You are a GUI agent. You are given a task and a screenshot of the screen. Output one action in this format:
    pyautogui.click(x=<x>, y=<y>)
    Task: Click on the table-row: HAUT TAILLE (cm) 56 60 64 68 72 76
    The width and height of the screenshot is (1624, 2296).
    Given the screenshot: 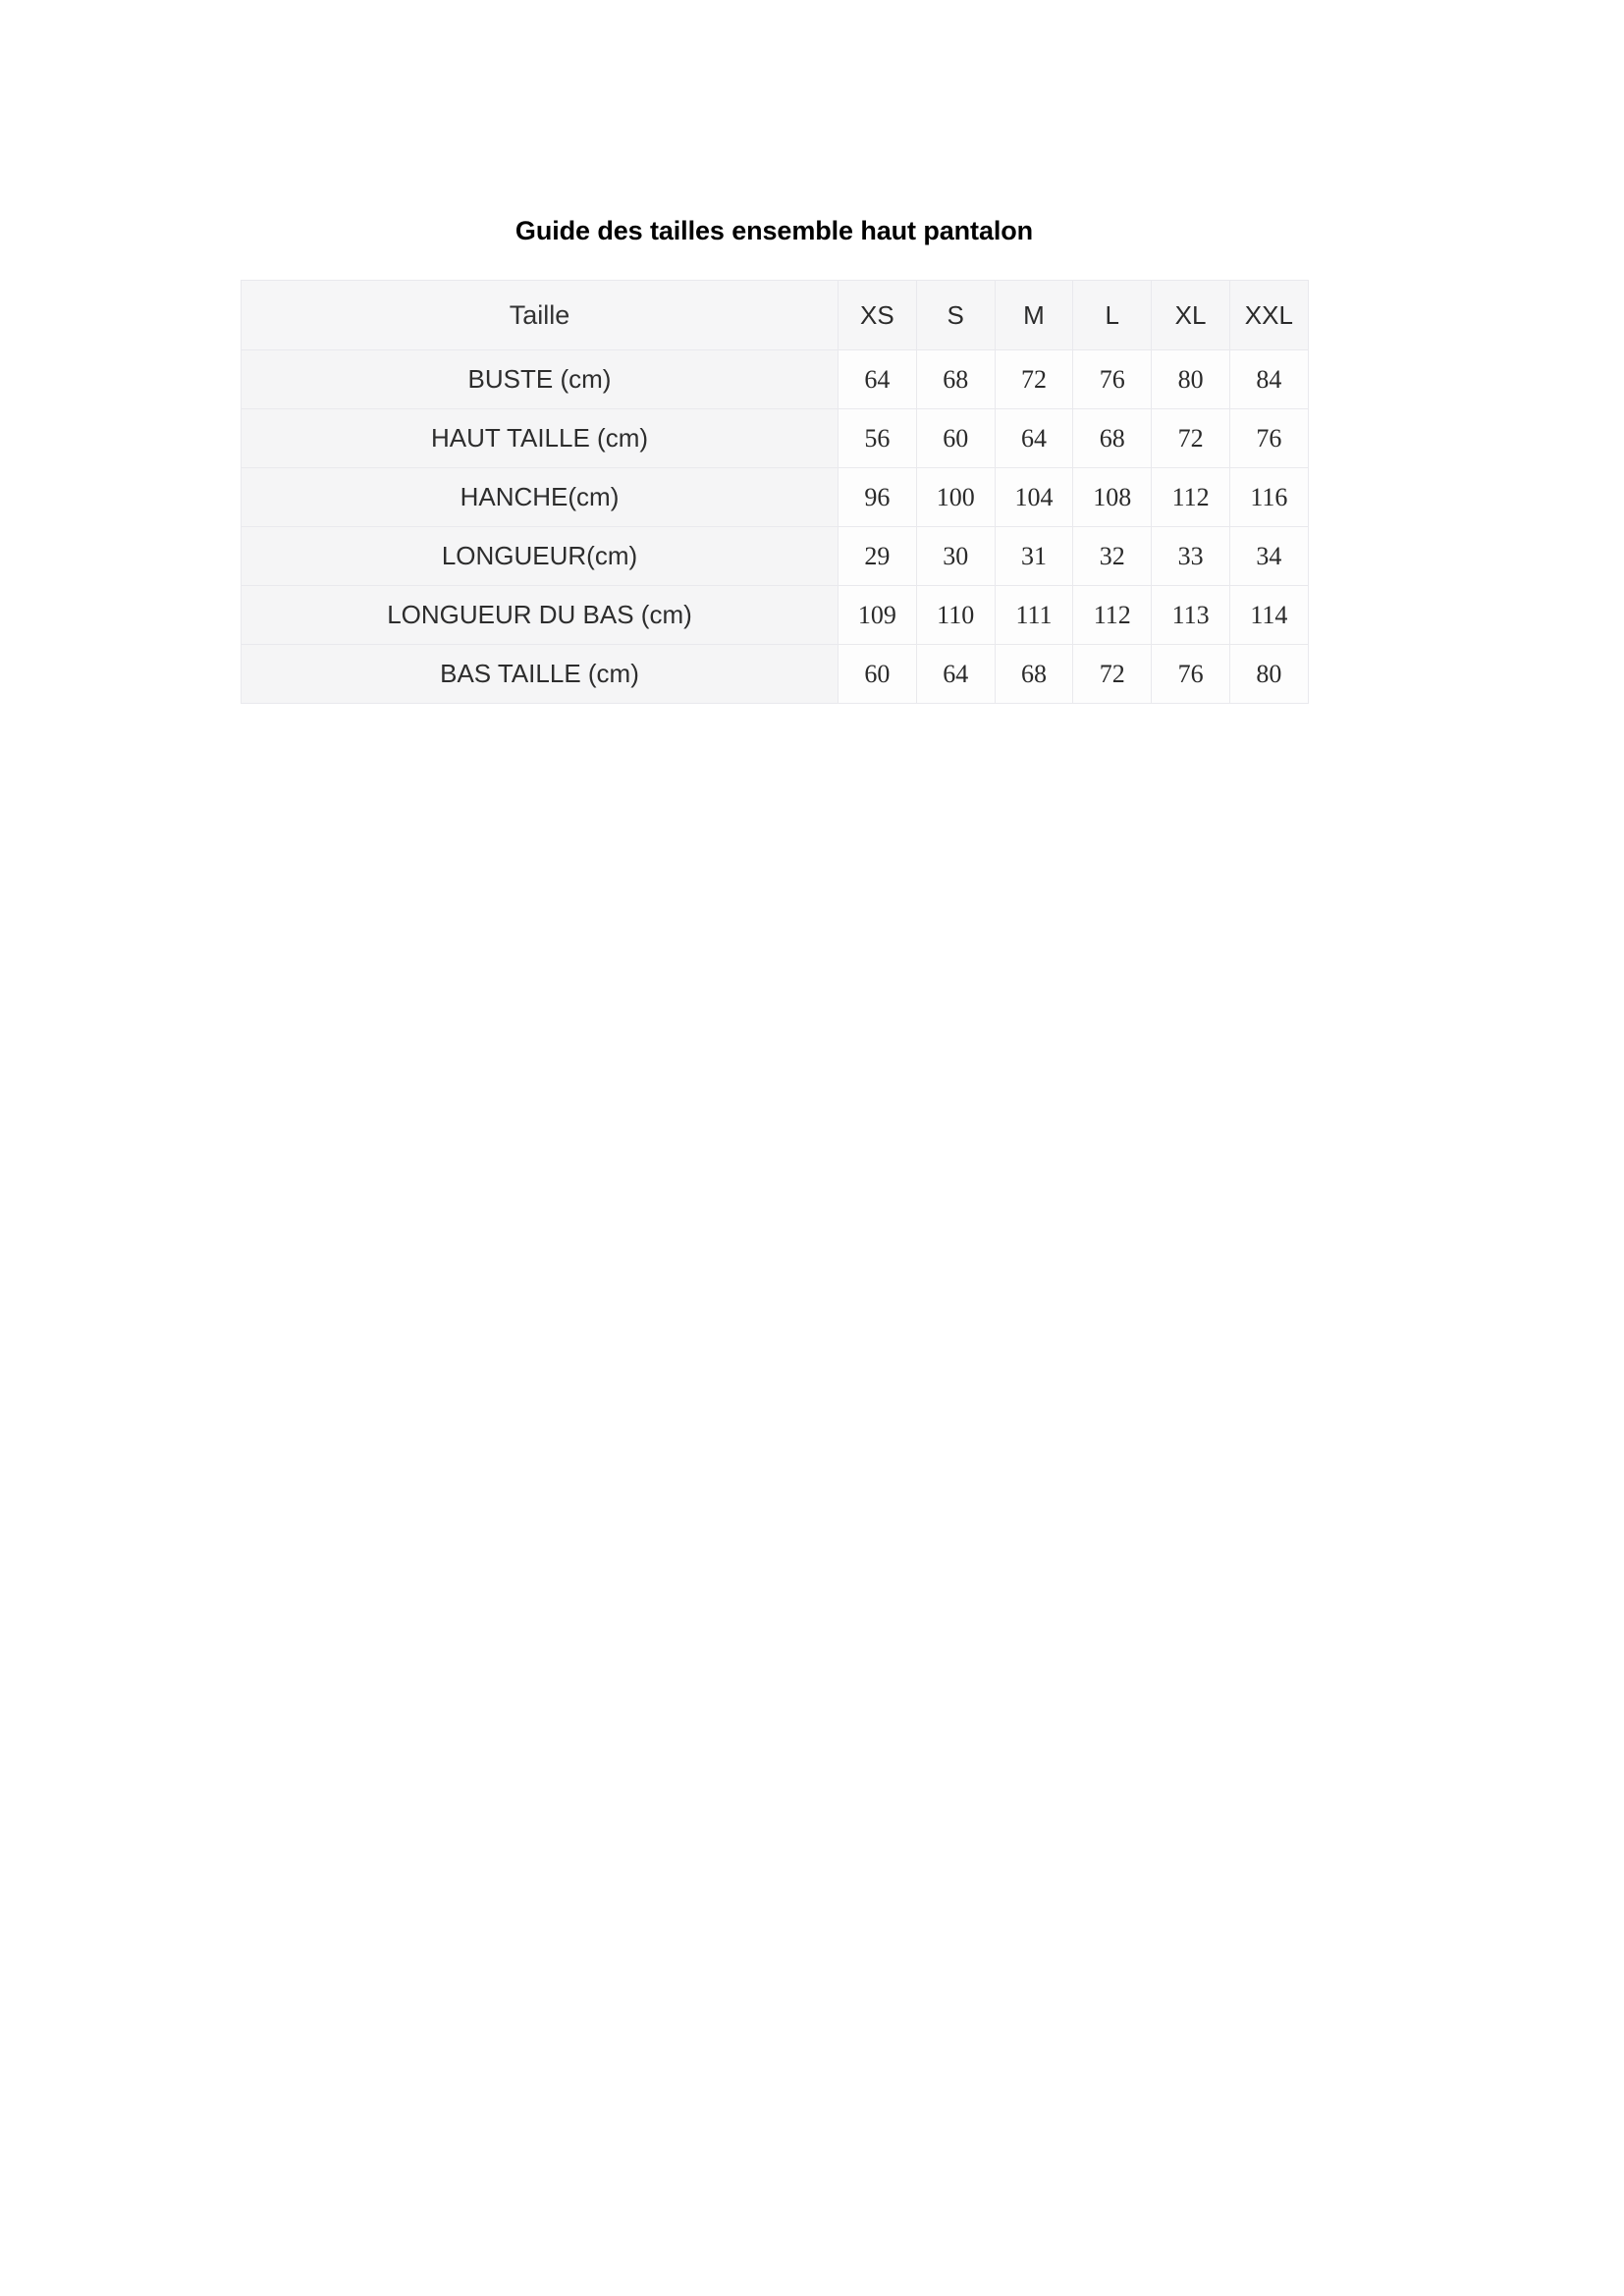 What is the action you would take?
    pyautogui.click(x=775, y=438)
    